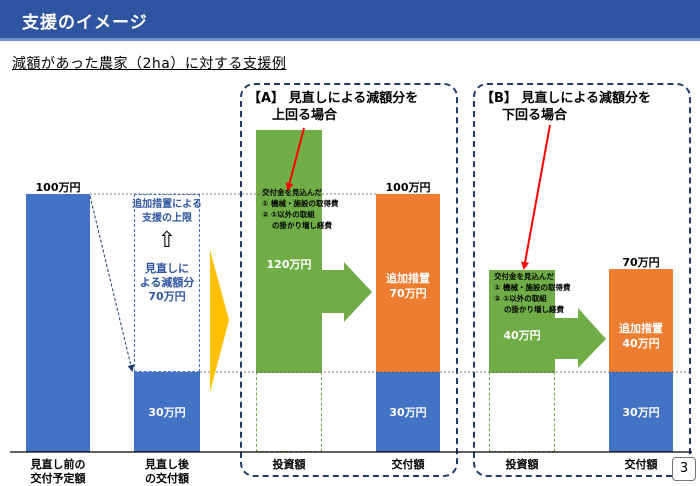  Describe the element at coordinates (522, 321) in the screenshot. I see `panel-b-investment-bar` at that location.